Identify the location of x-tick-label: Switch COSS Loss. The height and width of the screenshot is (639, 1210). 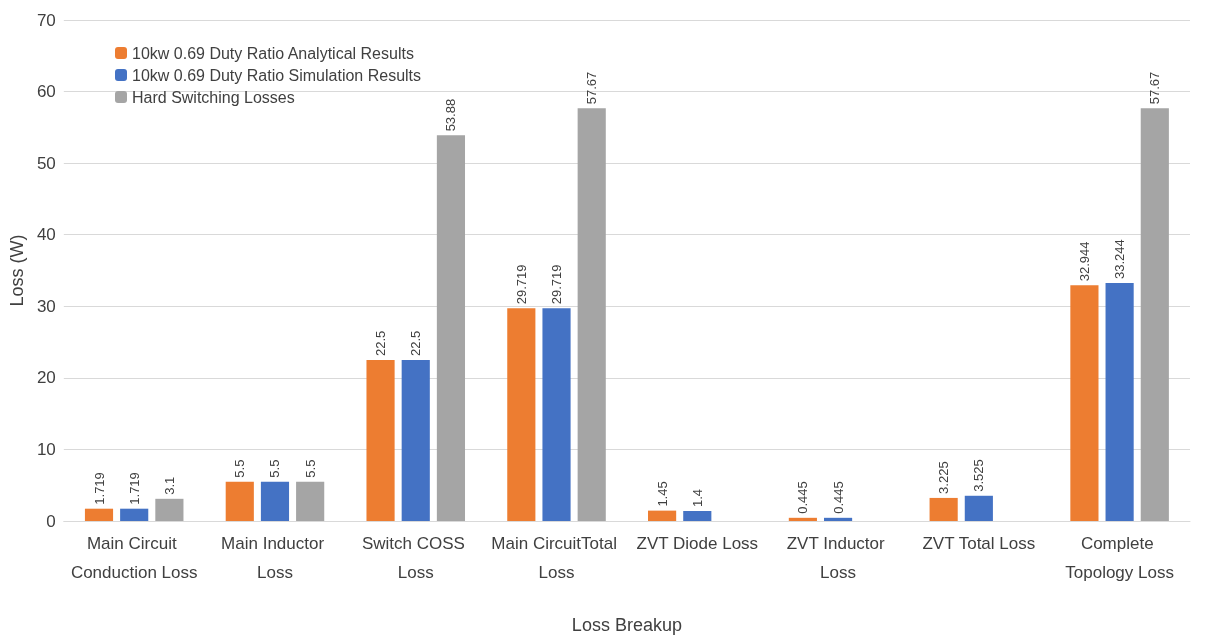
(415, 558).